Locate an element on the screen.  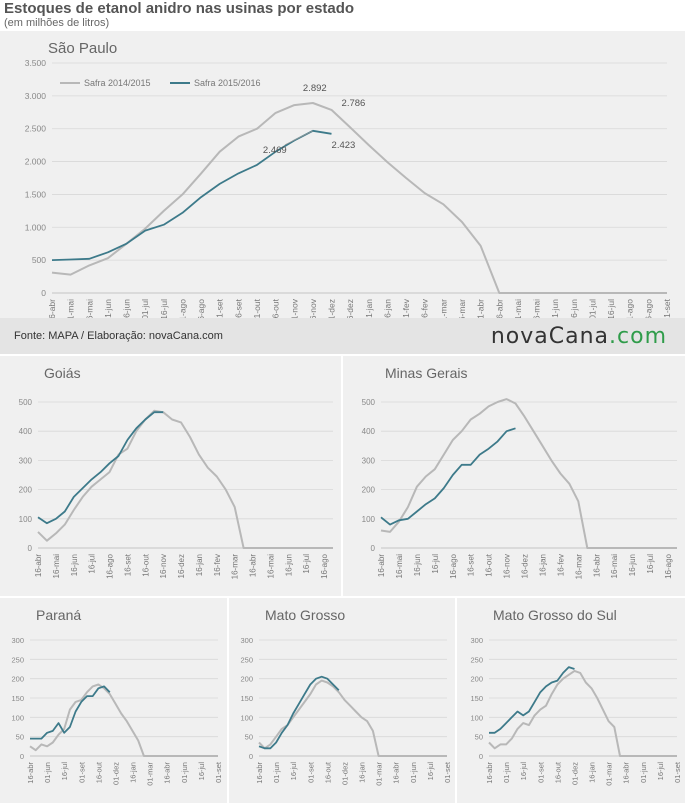
x-tick-label: 16-mar is located at coordinates (462, 308).